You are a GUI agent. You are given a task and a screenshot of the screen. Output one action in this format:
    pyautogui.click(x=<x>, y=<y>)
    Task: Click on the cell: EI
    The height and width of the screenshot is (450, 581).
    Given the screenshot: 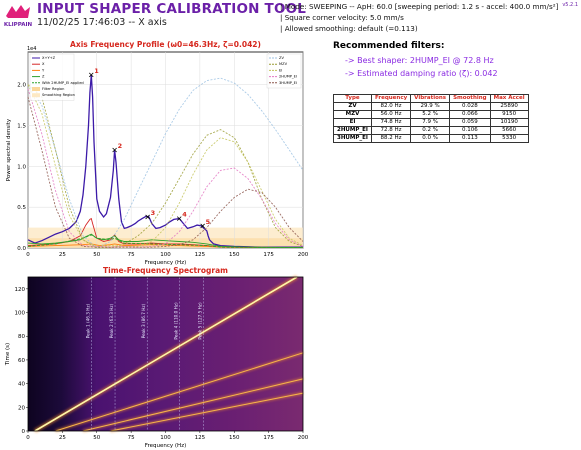 What is the action you would take?
    pyautogui.click(x=352, y=122)
    